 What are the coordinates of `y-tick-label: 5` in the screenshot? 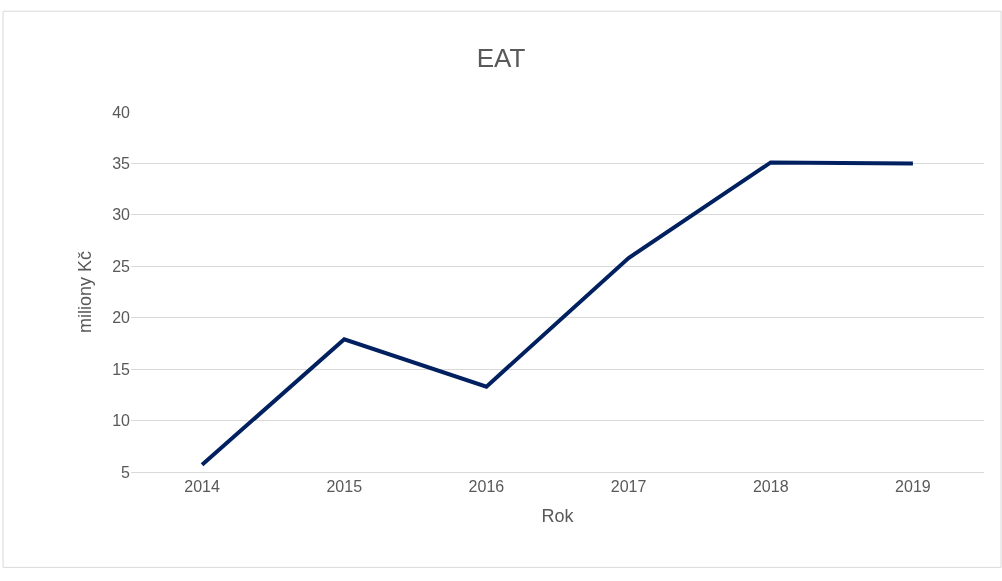 It's located at (126, 472).